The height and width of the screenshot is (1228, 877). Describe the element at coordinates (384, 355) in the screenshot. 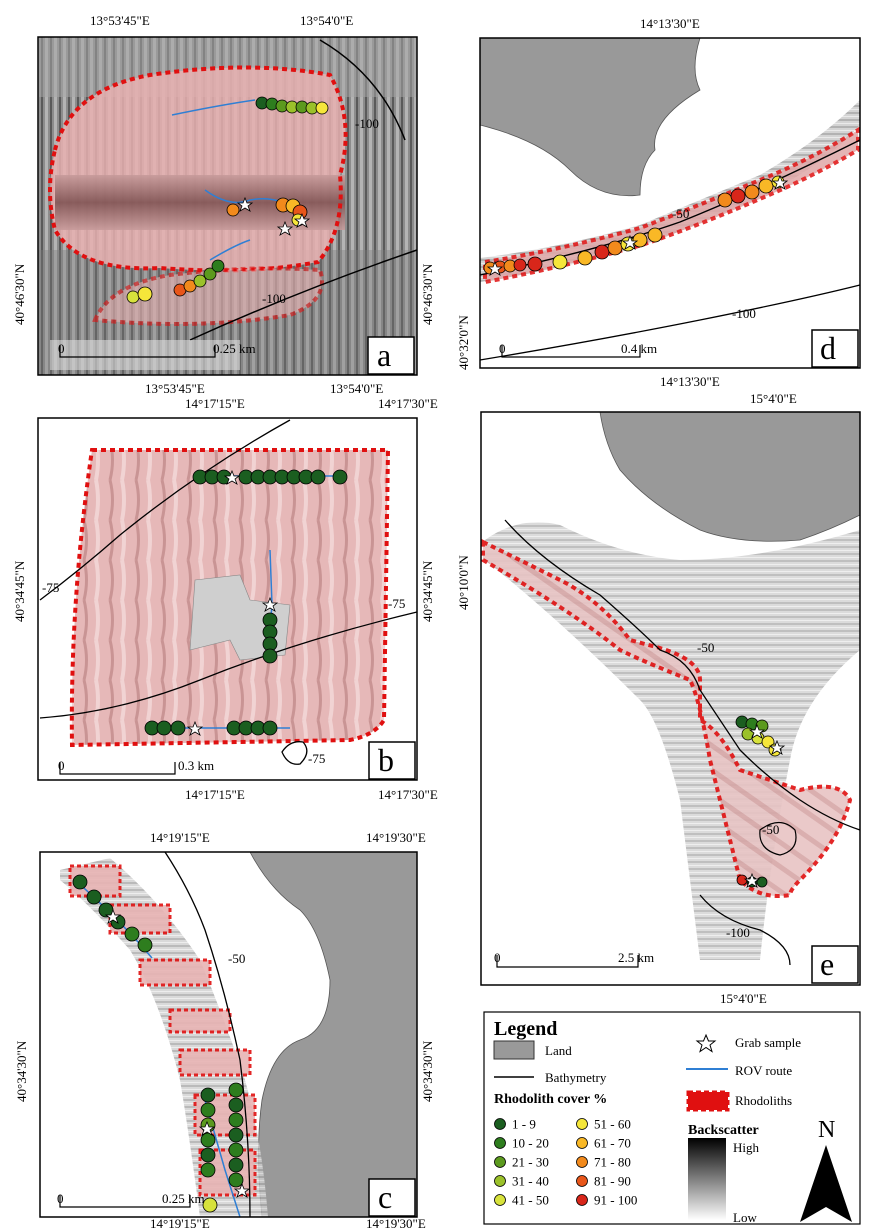

I see `panel-letter: a` at that location.